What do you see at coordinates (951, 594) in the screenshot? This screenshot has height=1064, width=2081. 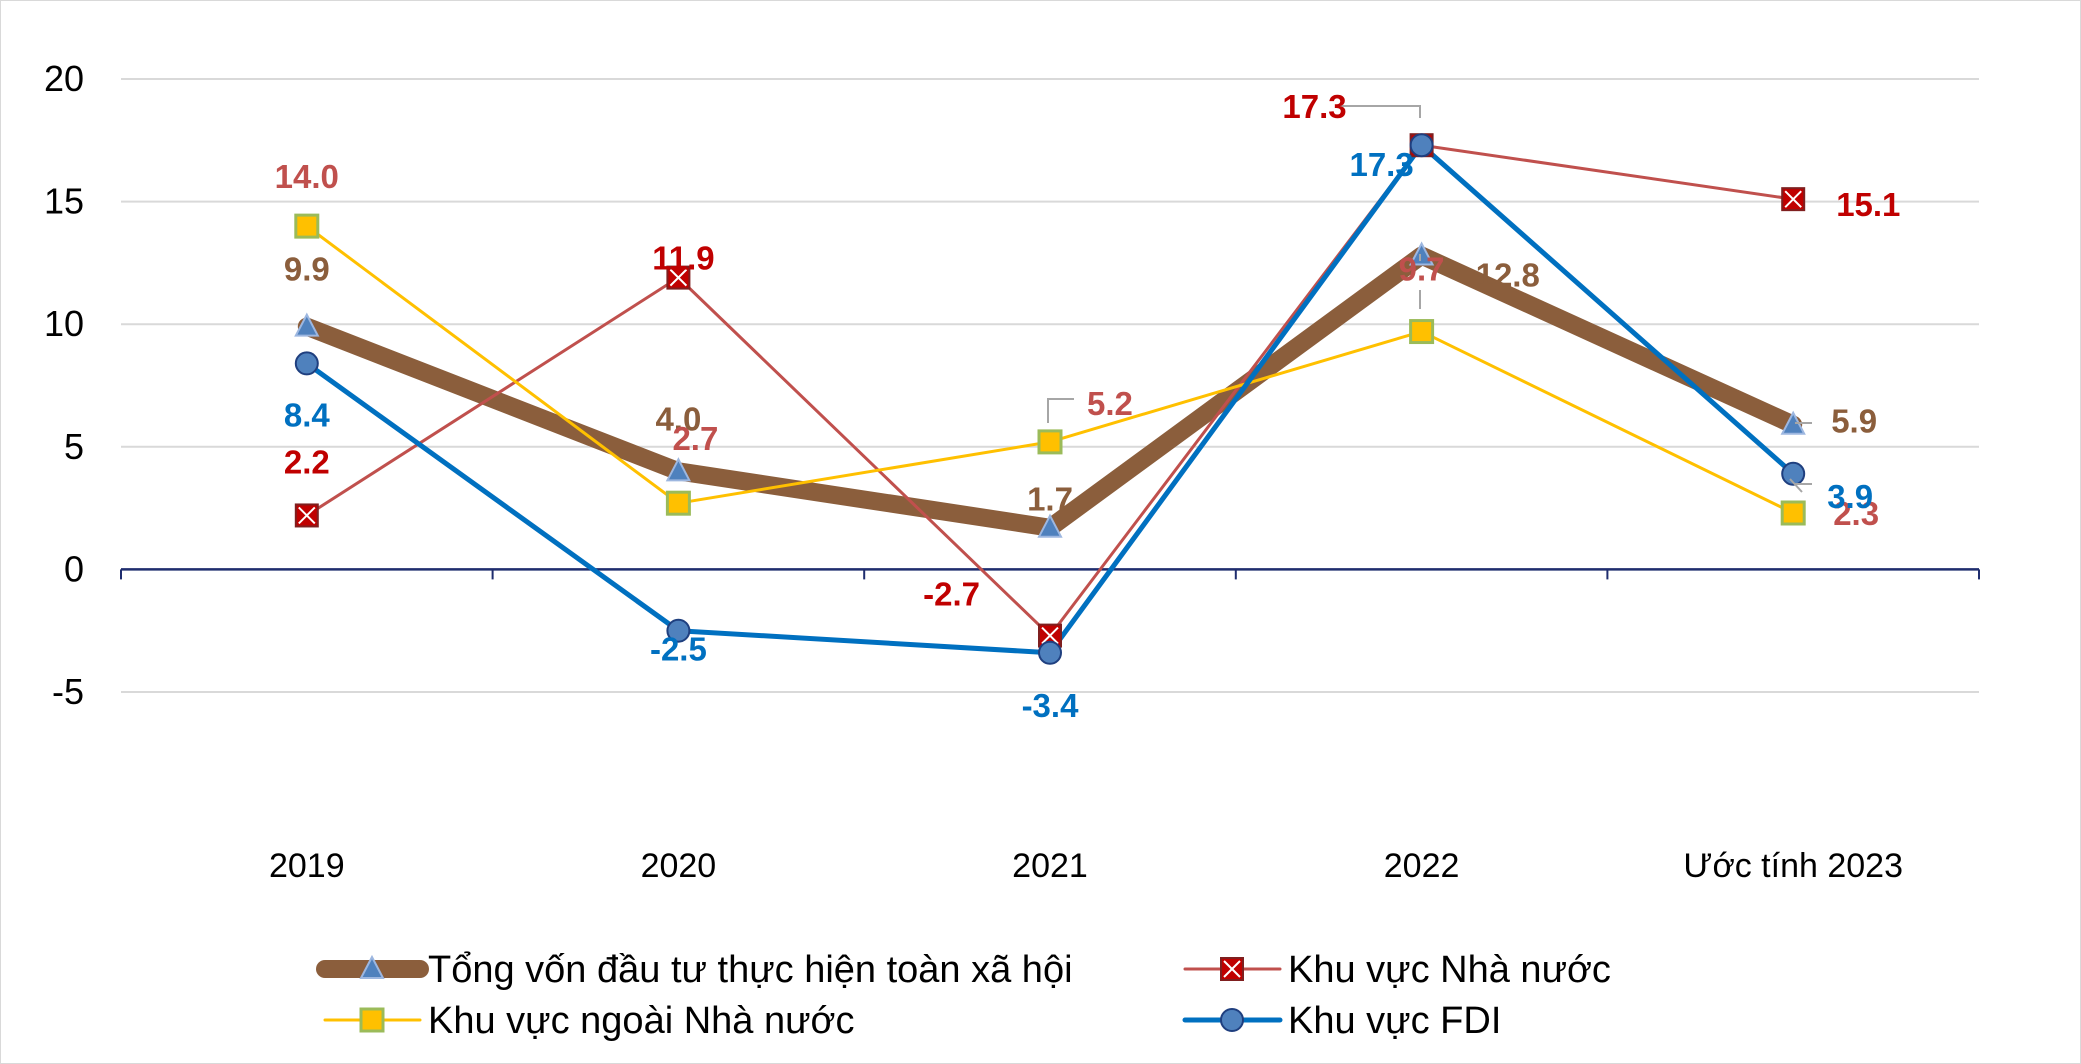 I see `data-label-khu-vuc-nha-nuoc: -2.7` at bounding box center [951, 594].